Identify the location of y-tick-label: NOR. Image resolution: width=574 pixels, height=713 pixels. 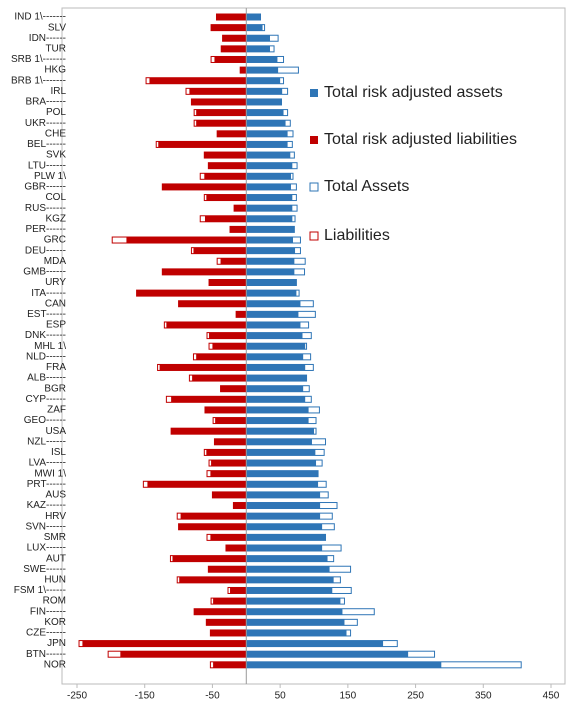
(55, 664).